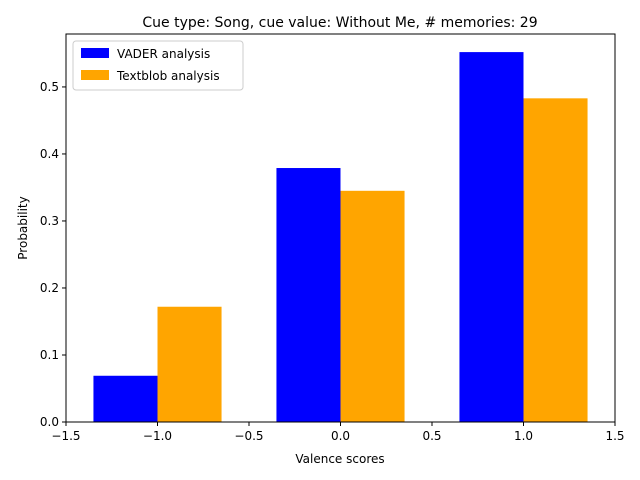 The height and width of the screenshot is (480, 640). Describe the element at coordinates (95, 75) in the screenshot. I see `legend-swatch-textblob` at that location.